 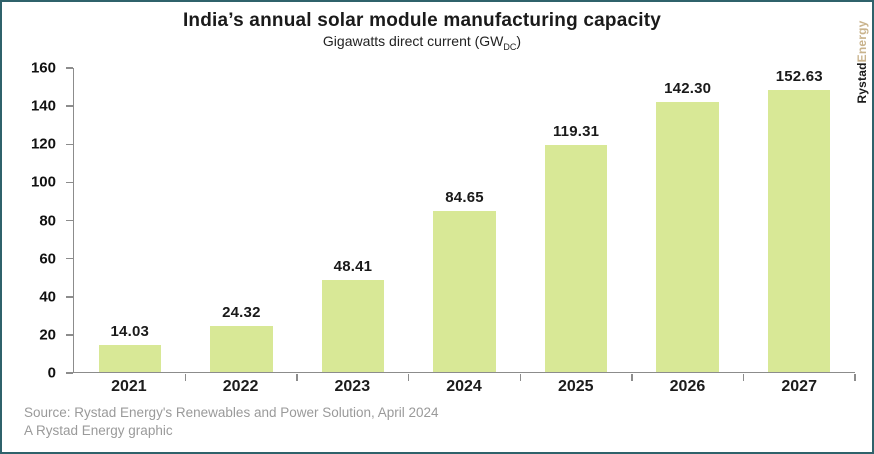 I want to click on subtitle-subscript: DC, so click(x=510, y=46).